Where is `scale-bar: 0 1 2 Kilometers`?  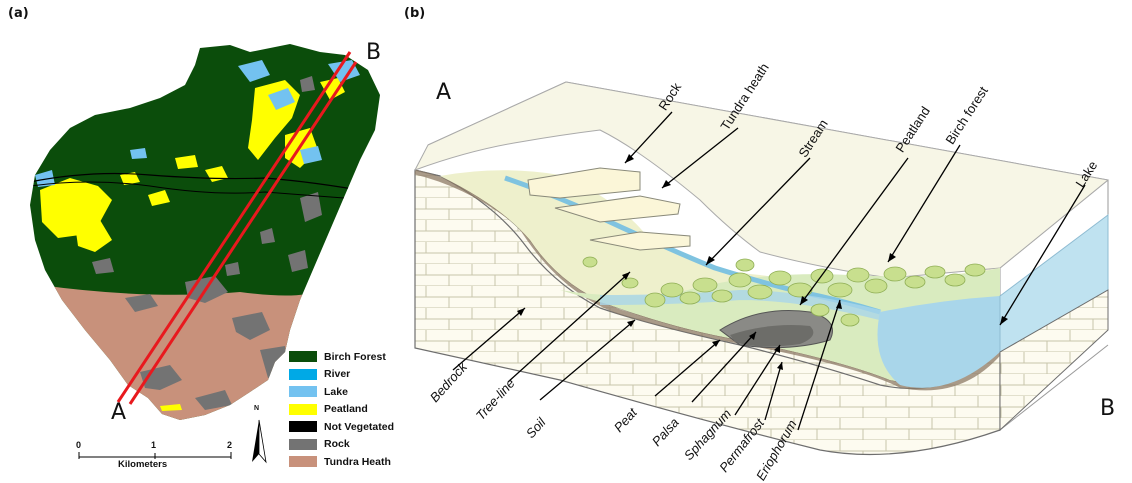 scale-bar: 0 1 2 Kilometers is located at coordinates (157, 455).